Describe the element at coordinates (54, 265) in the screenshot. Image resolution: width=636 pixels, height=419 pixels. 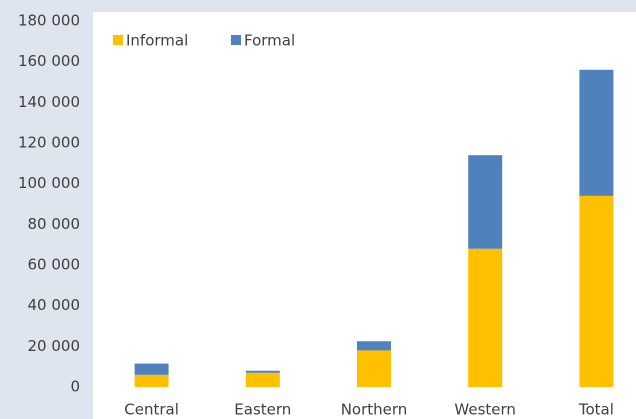
I see `y-tick-label: 60 000` at that location.